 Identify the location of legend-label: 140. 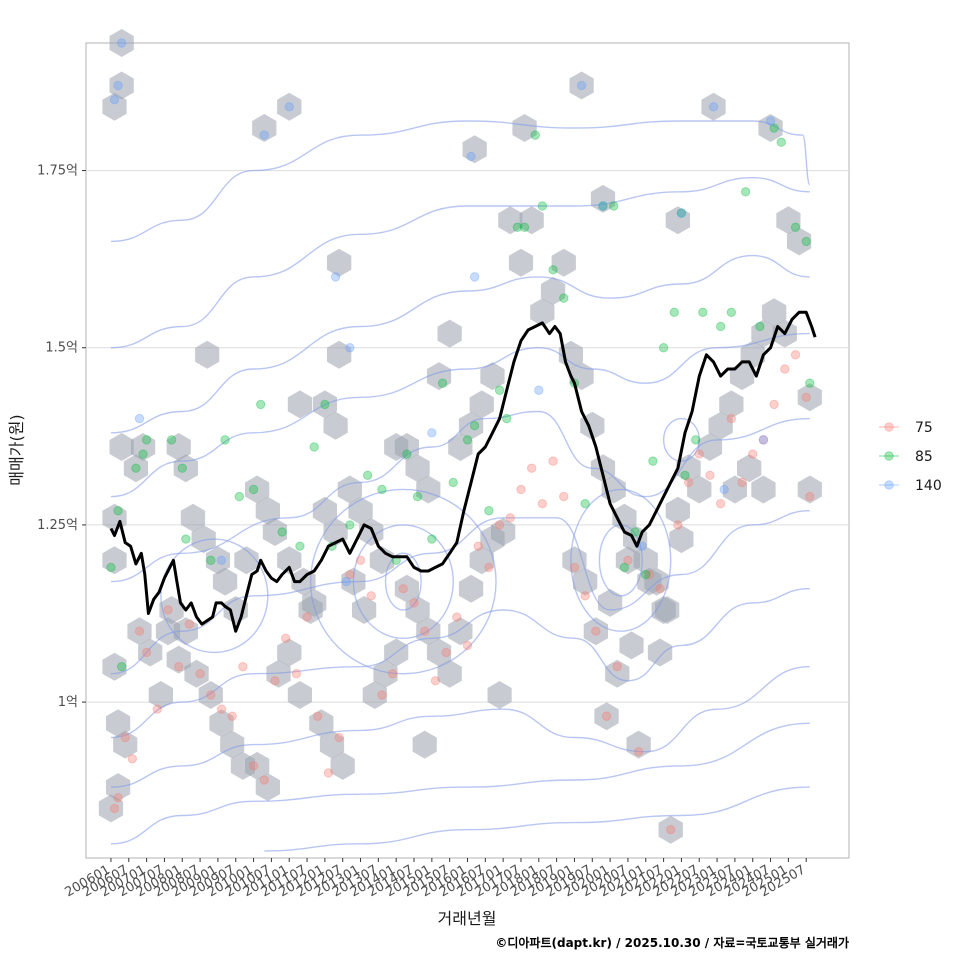
(928, 486).